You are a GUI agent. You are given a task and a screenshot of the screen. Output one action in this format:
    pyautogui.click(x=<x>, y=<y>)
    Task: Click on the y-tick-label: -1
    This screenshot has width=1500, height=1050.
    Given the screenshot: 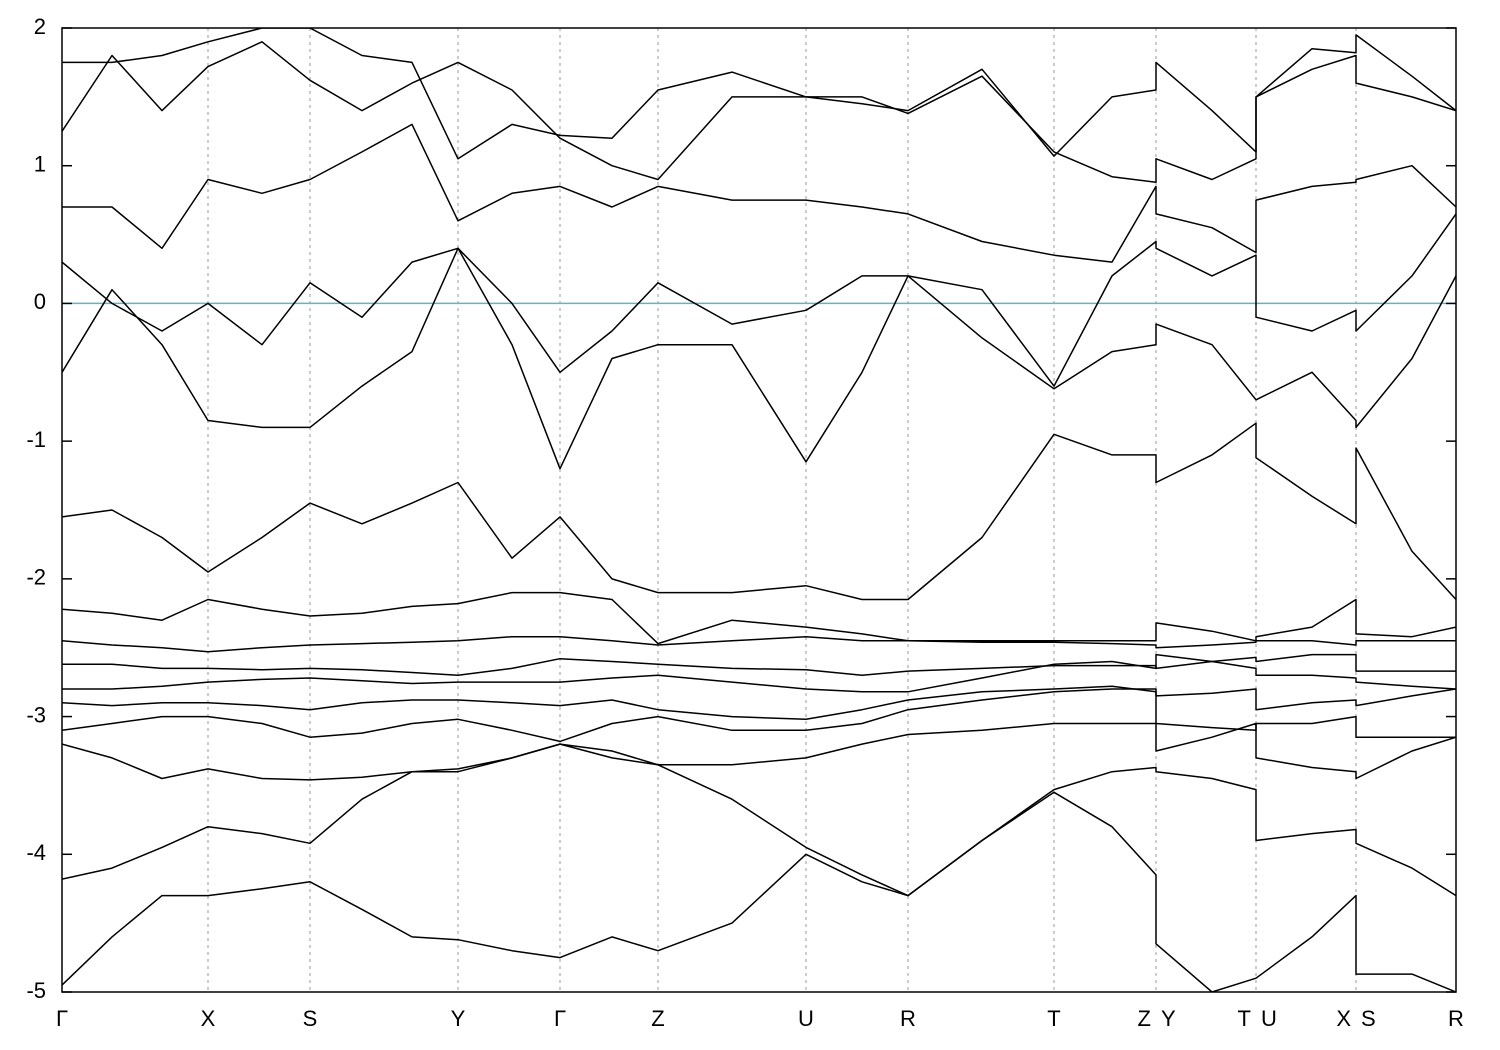 What is the action you would take?
    pyautogui.click(x=36, y=439)
    